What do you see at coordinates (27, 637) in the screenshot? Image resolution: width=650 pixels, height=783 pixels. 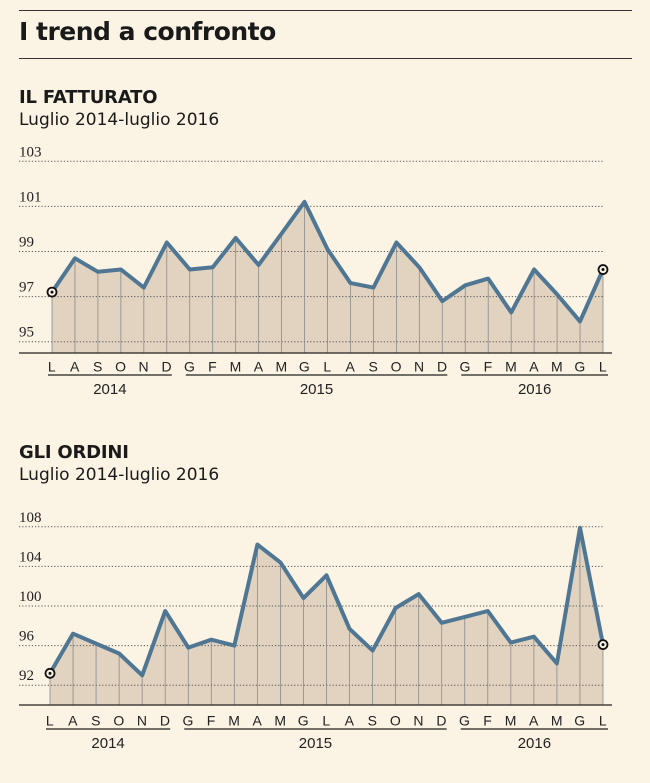 I see `y-tick-label: 96` at bounding box center [27, 637].